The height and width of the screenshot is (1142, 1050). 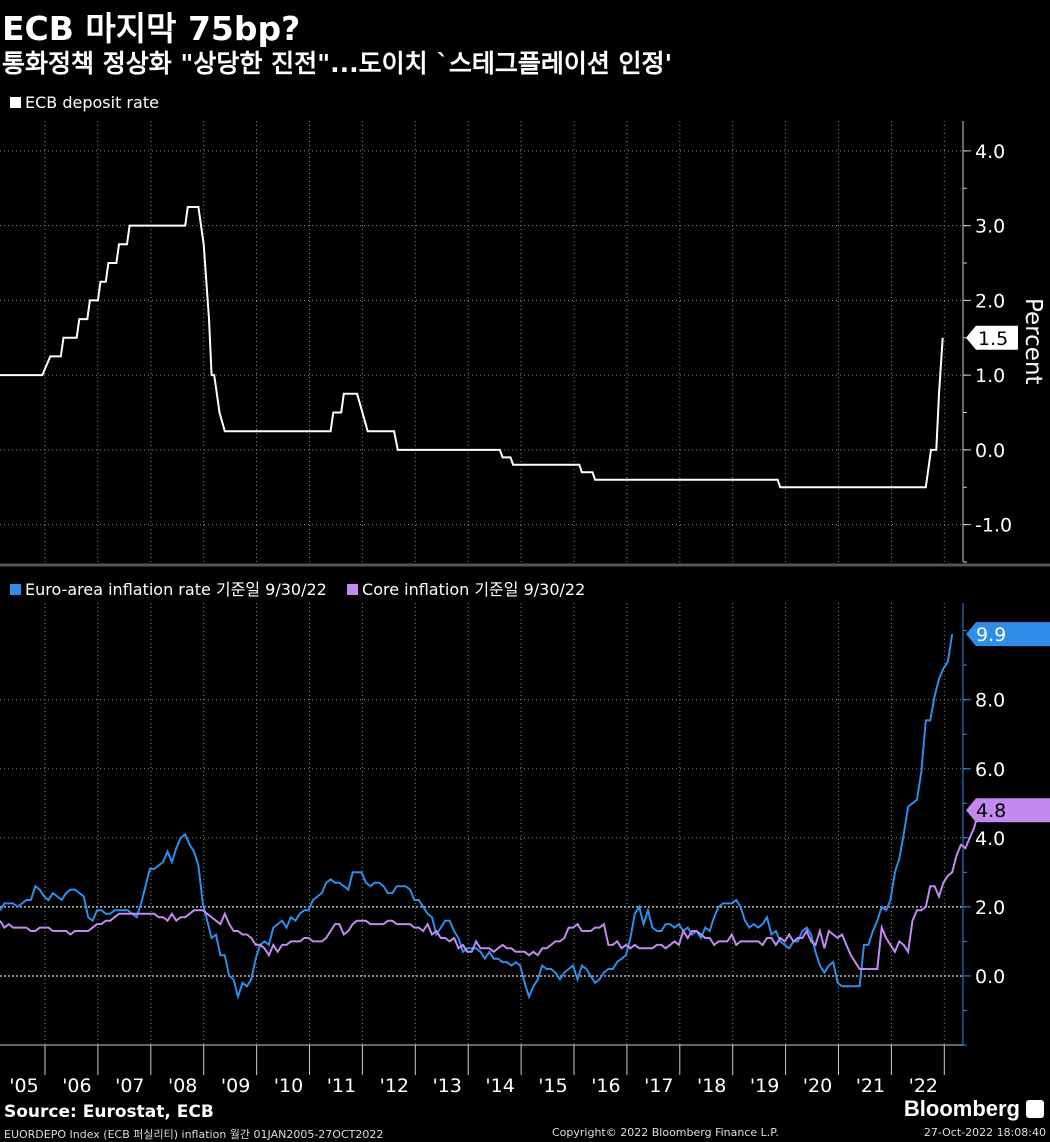 What do you see at coordinates (984, 1132) in the screenshot?
I see `timestamp: 27-Oct-2022 18:08:40` at bounding box center [984, 1132].